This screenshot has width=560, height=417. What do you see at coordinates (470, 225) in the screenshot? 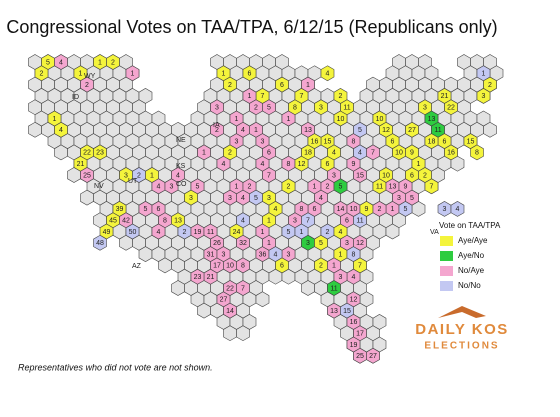
I see `legend-title: Vote on TAA/TPA` at bounding box center [470, 225].